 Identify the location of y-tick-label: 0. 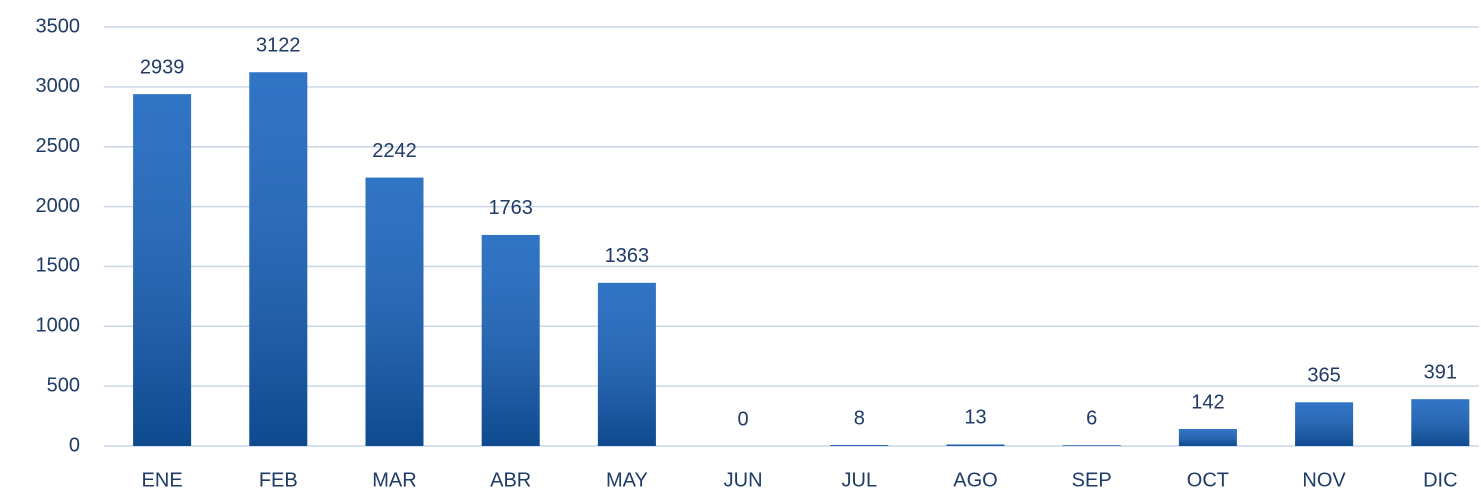
(74, 445).